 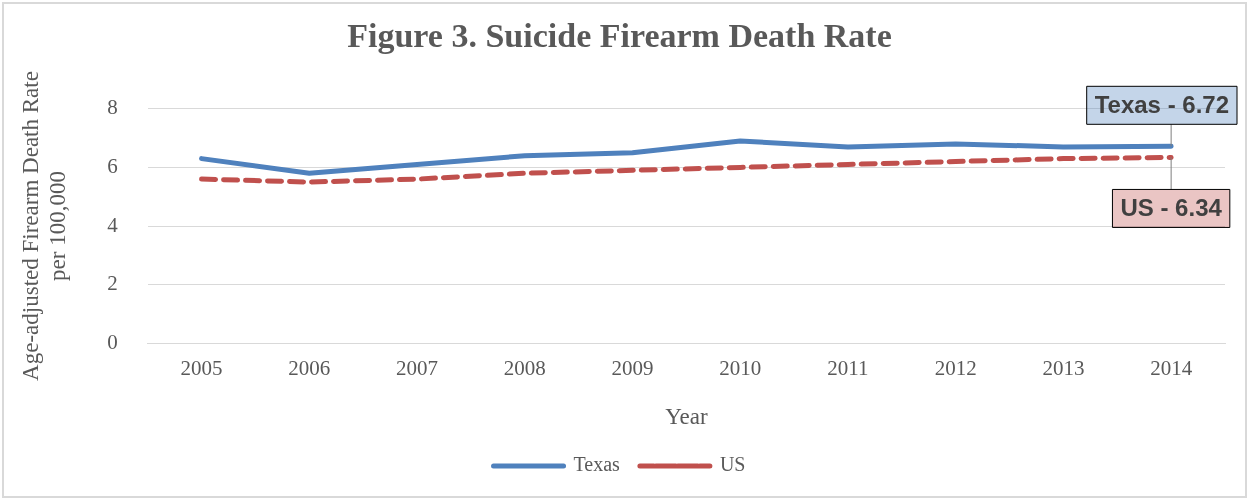 I want to click on annotation: Texas - 6.72, so click(x=1161, y=104).